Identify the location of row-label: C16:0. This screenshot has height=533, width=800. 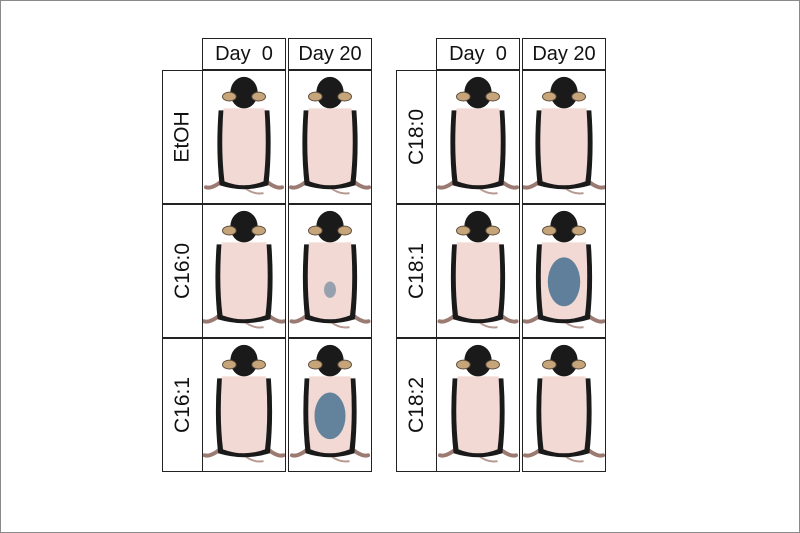
(183, 271).